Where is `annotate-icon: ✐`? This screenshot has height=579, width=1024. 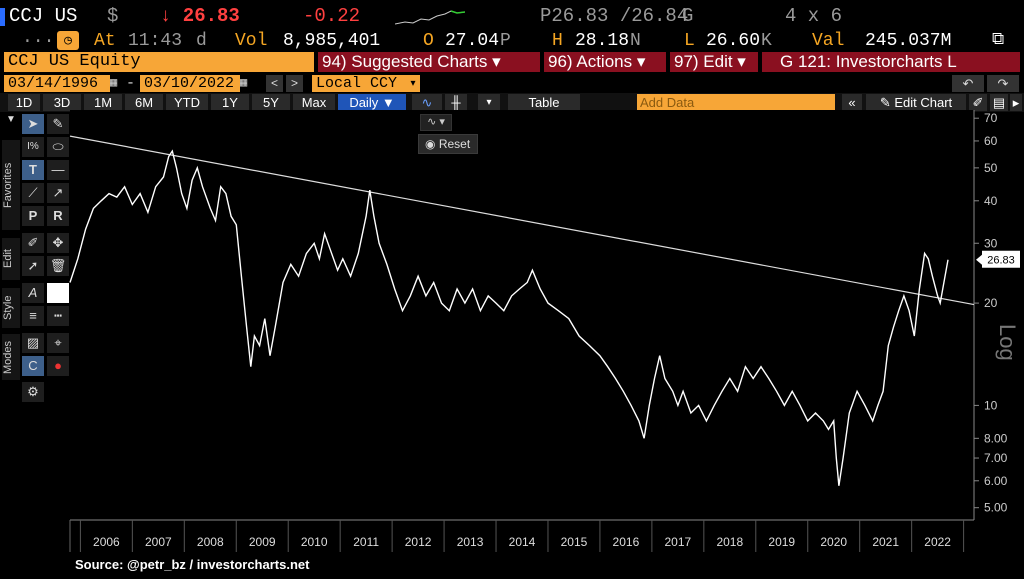
annotate-icon: ✐ is located at coordinates (978, 102).